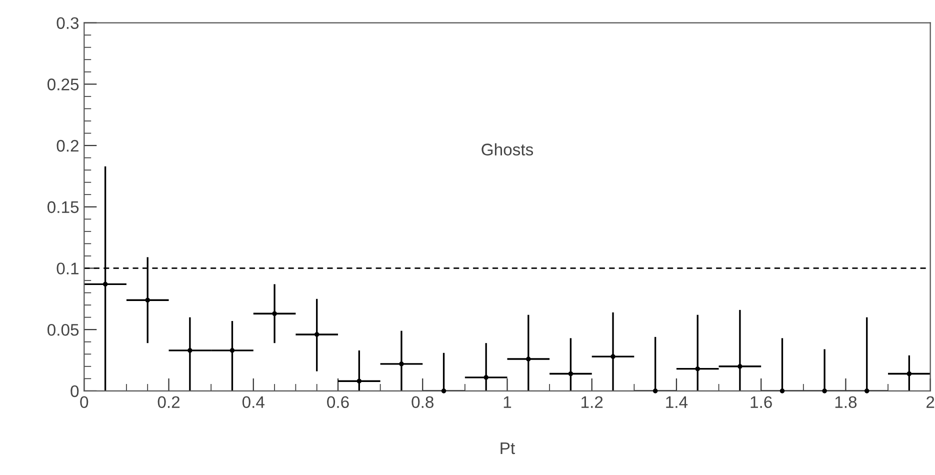  I want to click on x-tick-label: 1.2, so click(592, 402).